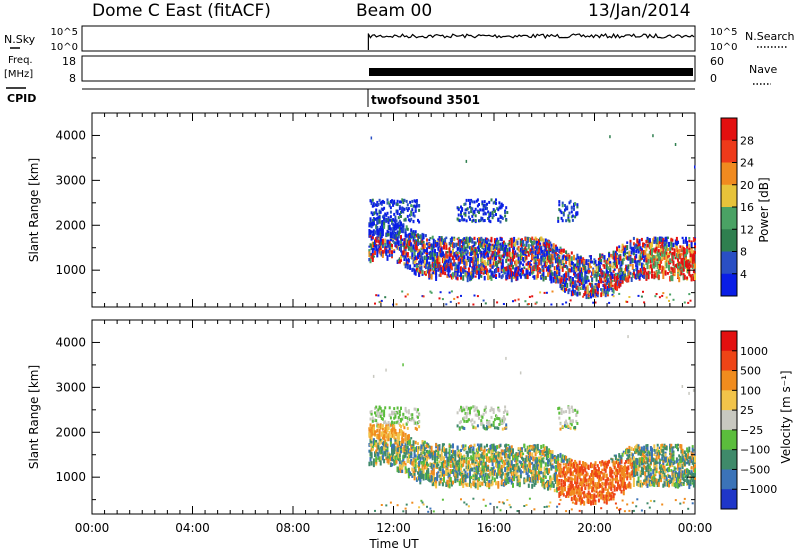  Describe the element at coordinates (70, 225) in the screenshot. I see `y-tick-label: 2000` at that location.